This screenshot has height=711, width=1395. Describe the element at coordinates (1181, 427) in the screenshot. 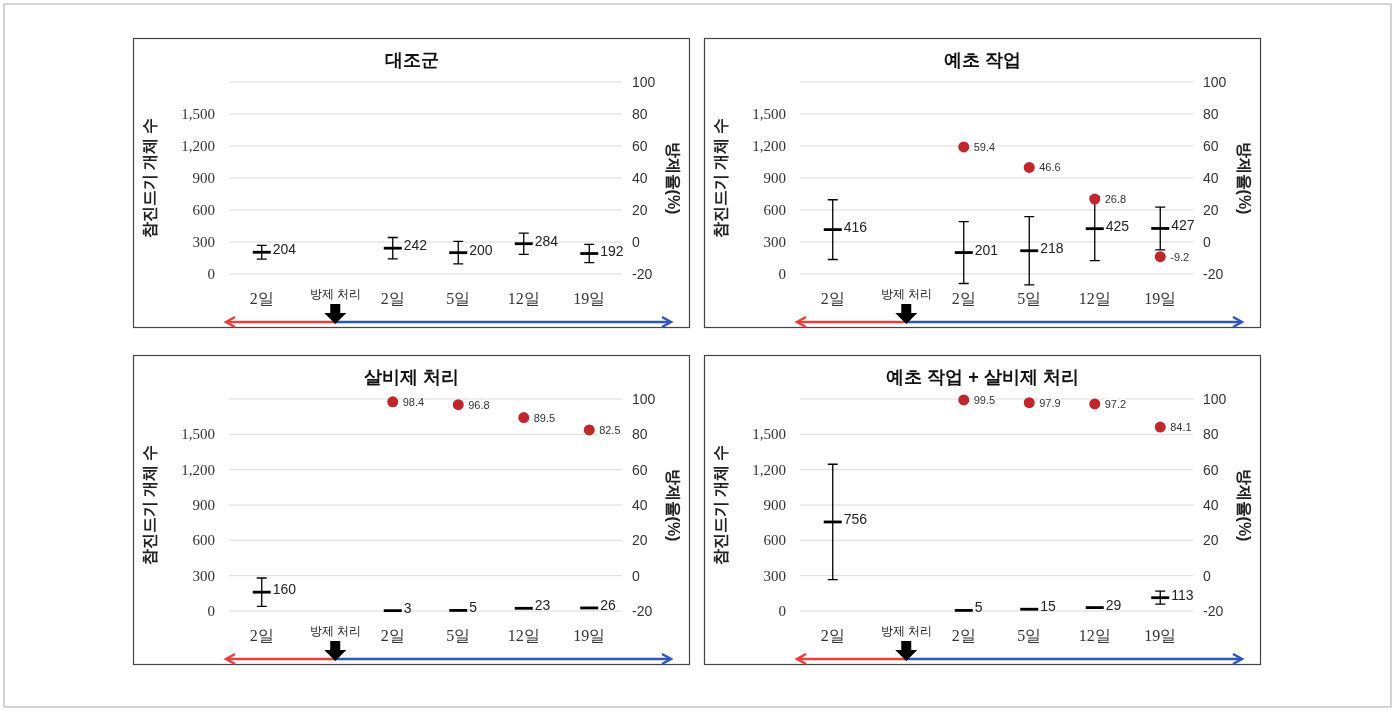

I see `data-label: 84.1` at that location.